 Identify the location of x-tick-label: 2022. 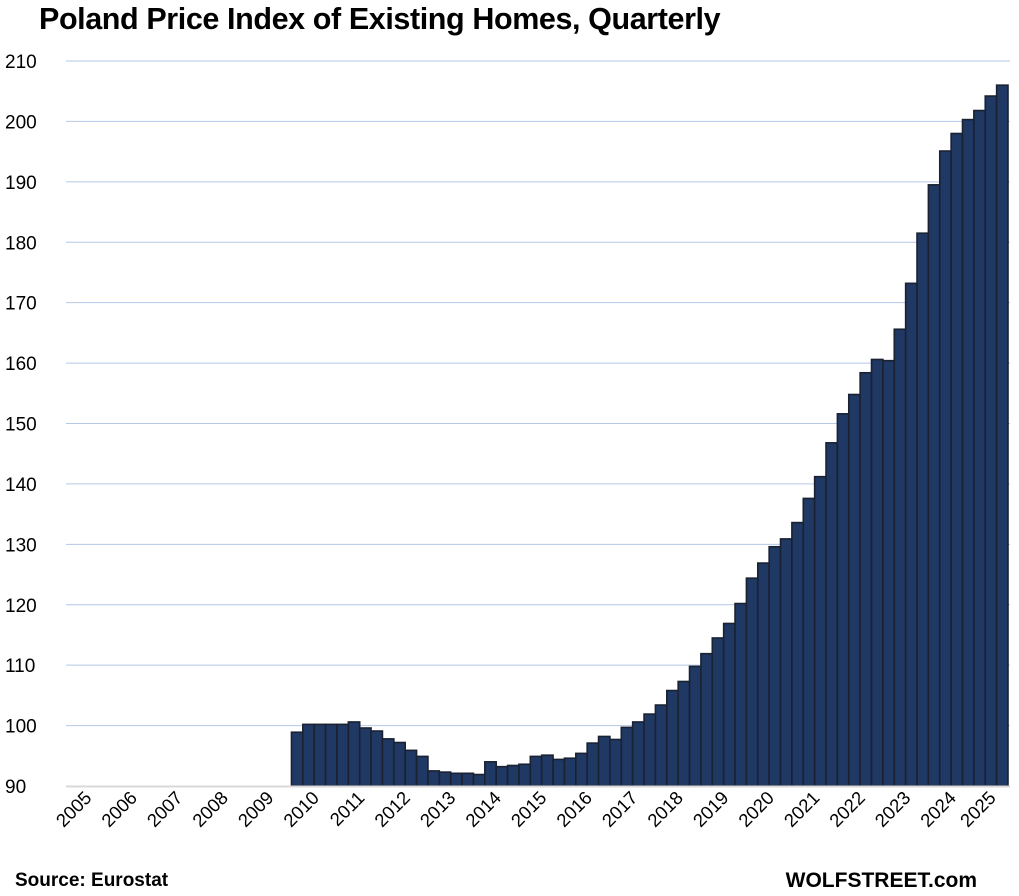
(847, 809).